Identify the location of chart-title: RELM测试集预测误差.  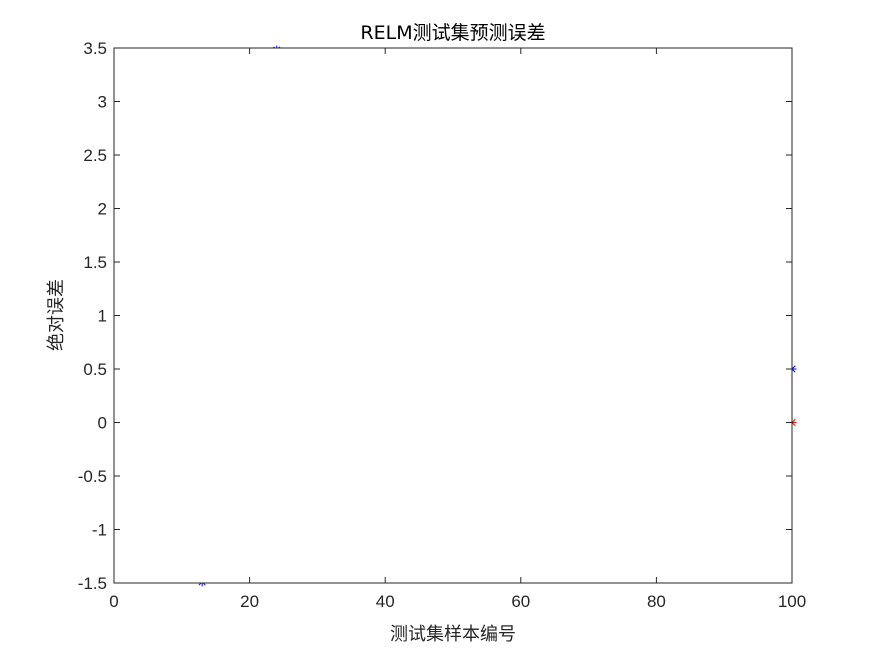
(452, 33).